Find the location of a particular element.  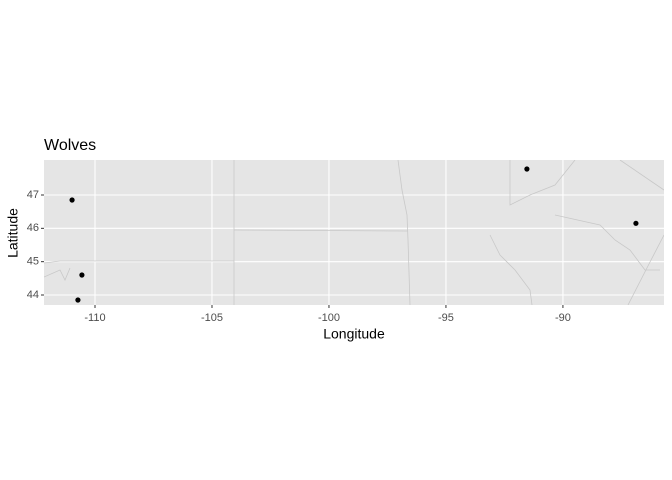

x-tick-label: -105 is located at coordinates (212, 318).